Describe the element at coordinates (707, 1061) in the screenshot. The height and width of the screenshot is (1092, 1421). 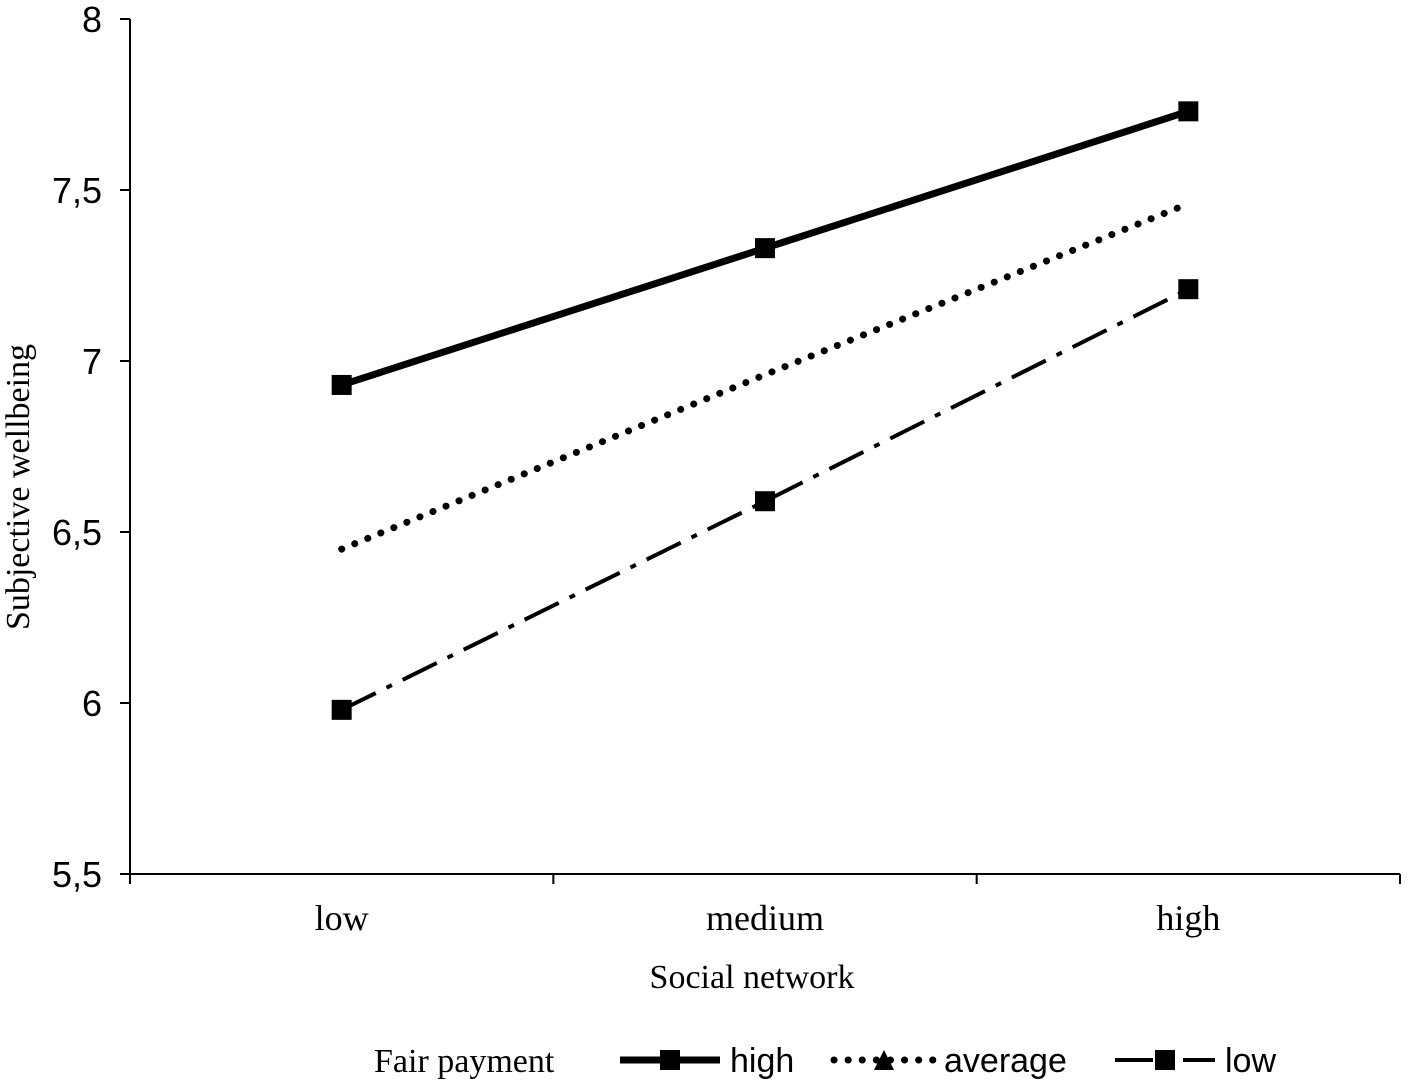
I see `legend-entry-high: high` at that location.